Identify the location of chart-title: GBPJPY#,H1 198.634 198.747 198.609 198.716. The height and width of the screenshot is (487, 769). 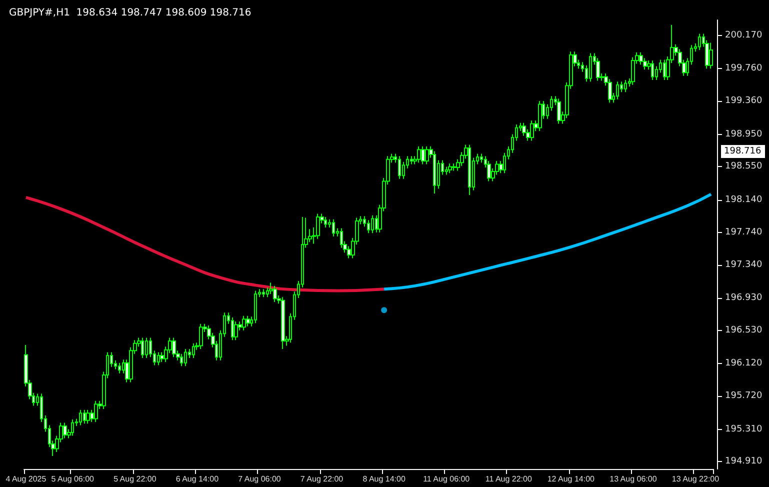
(130, 13).